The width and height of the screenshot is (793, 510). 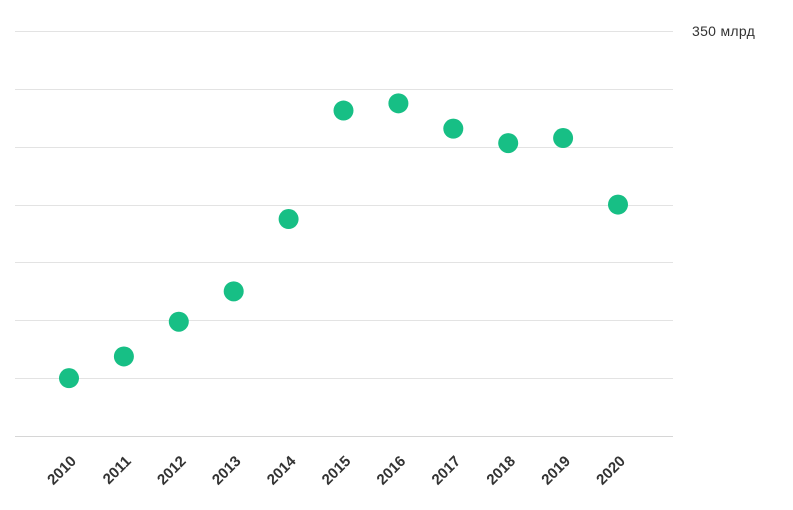 What do you see at coordinates (398, 103) in the screenshot?
I see `data-point-2016` at bounding box center [398, 103].